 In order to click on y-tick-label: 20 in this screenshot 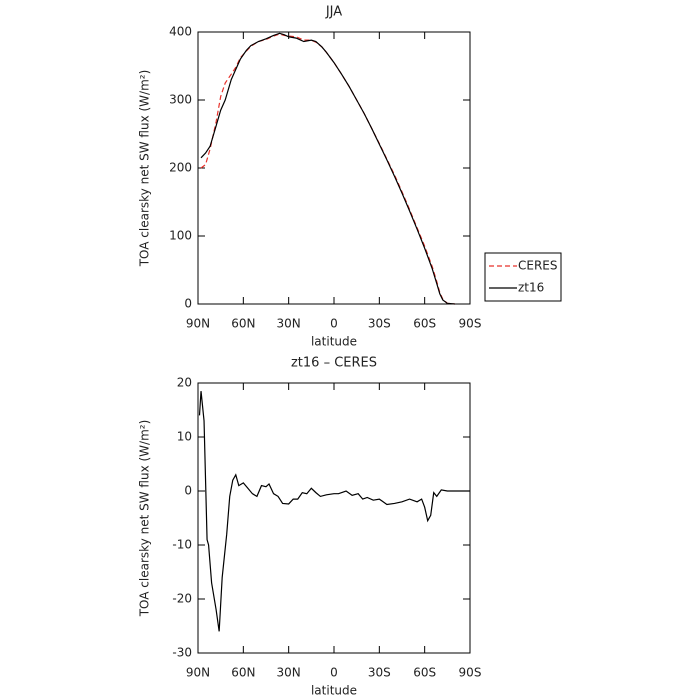, I will do `click(184, 383)`.